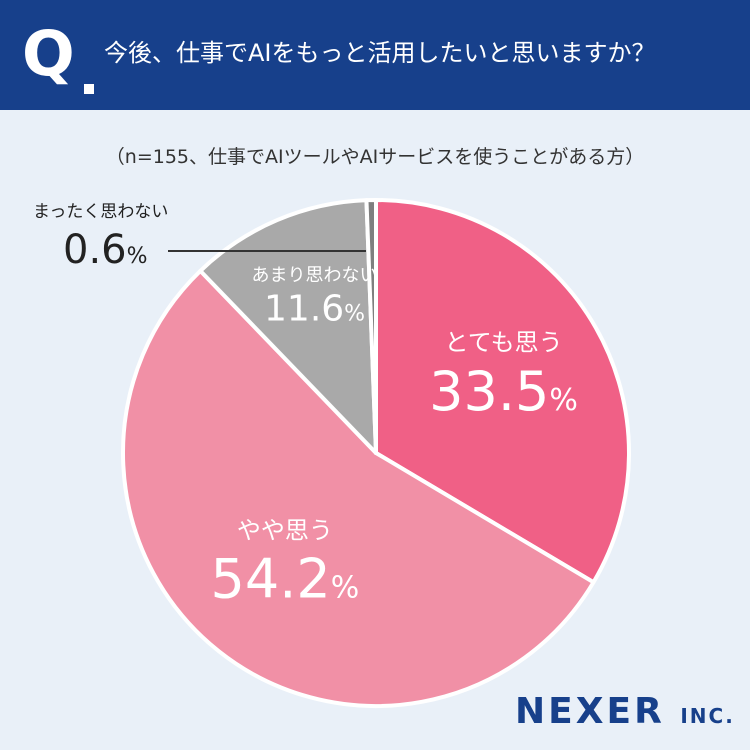 This screenshot has width=750, height=750. What do you see at coordinates (285, 530) in the screenshot?
I see `label-somewhat-agree-name: やや思う` at bounding box center [285, 530].